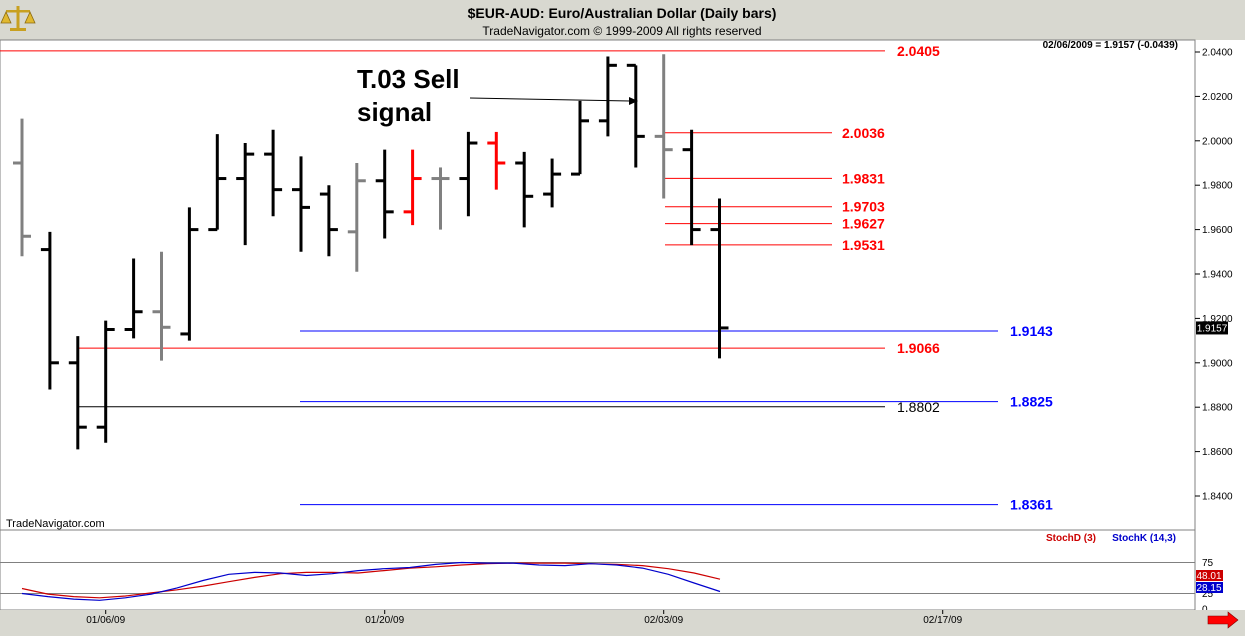  I want to click on stoch-d-value-tag: 48.01, so click(1209, 576).